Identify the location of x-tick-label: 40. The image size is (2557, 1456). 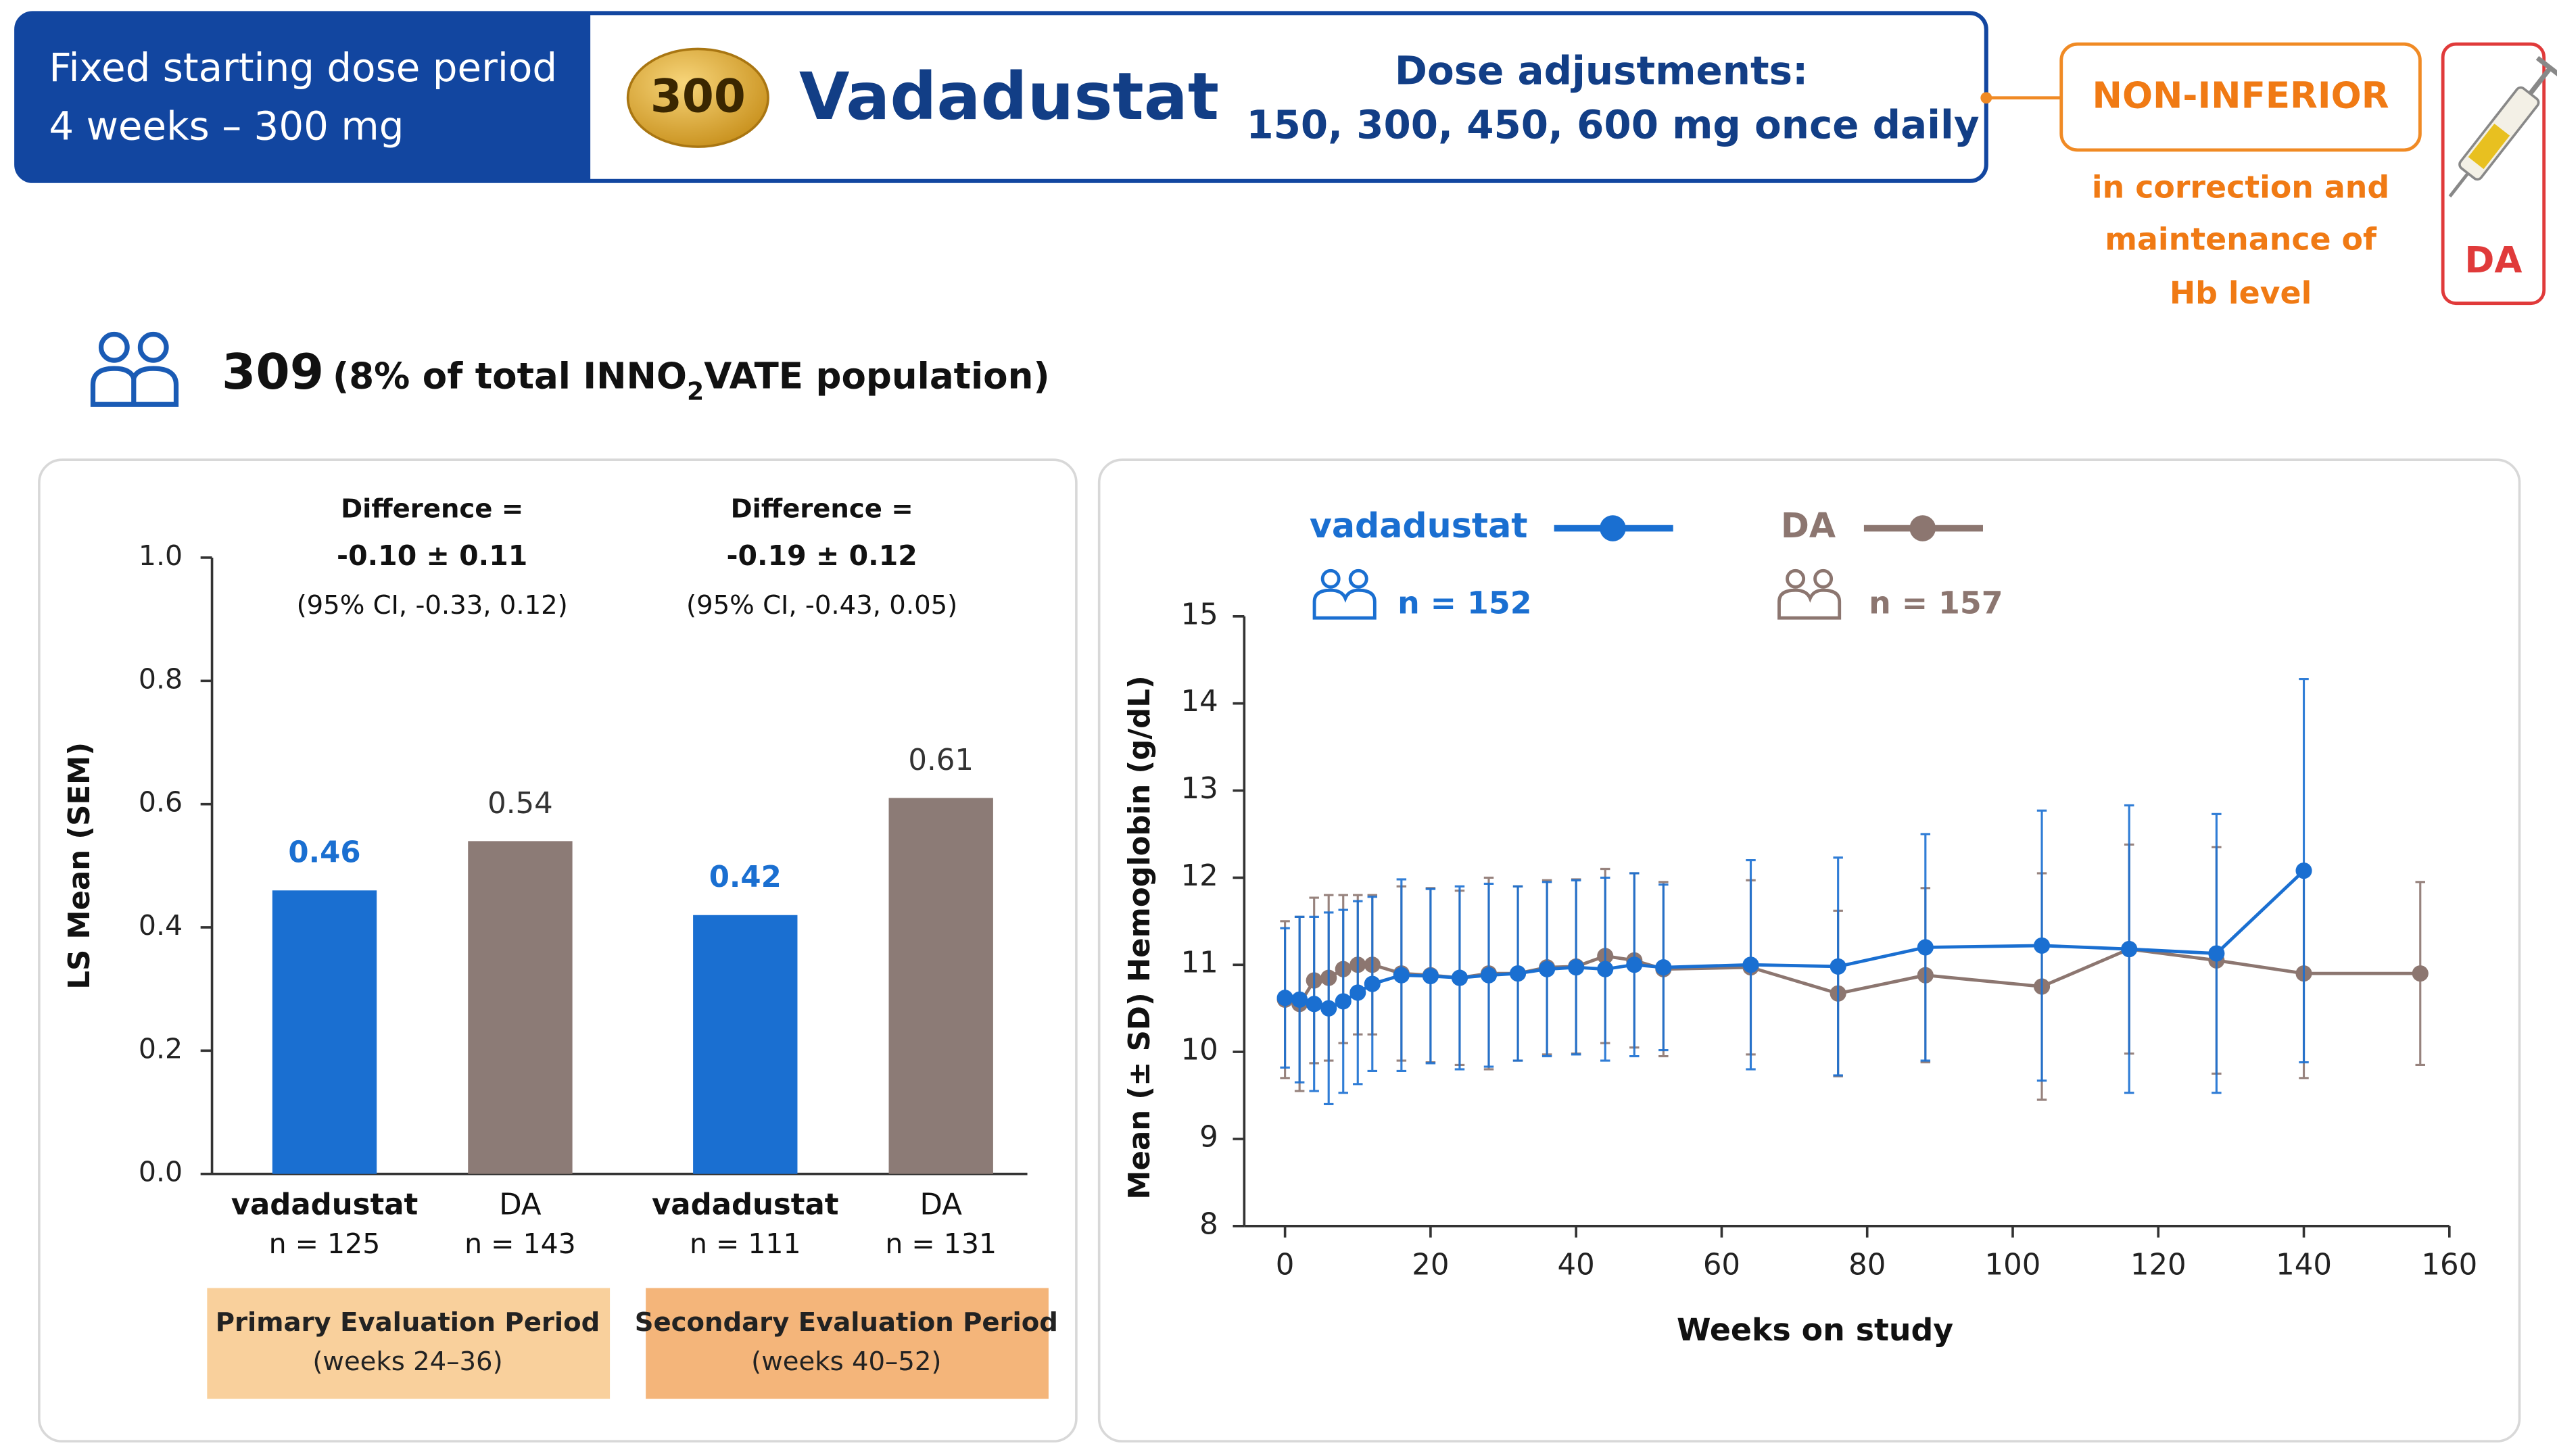
(1577, 1265).